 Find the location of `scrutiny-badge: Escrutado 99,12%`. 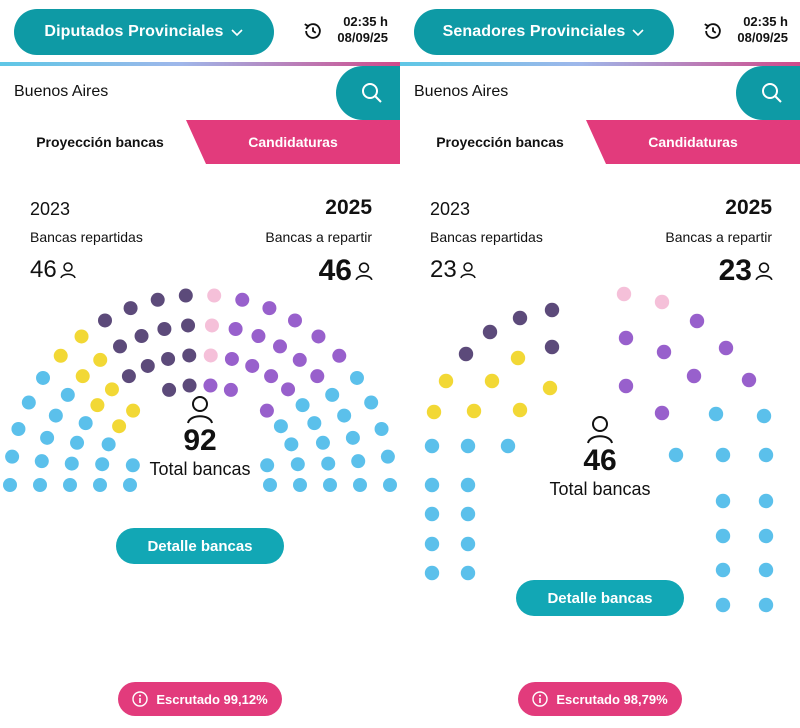

scrutiny-badge: Escrutado 99,12% is located at coordinates (200, 699).